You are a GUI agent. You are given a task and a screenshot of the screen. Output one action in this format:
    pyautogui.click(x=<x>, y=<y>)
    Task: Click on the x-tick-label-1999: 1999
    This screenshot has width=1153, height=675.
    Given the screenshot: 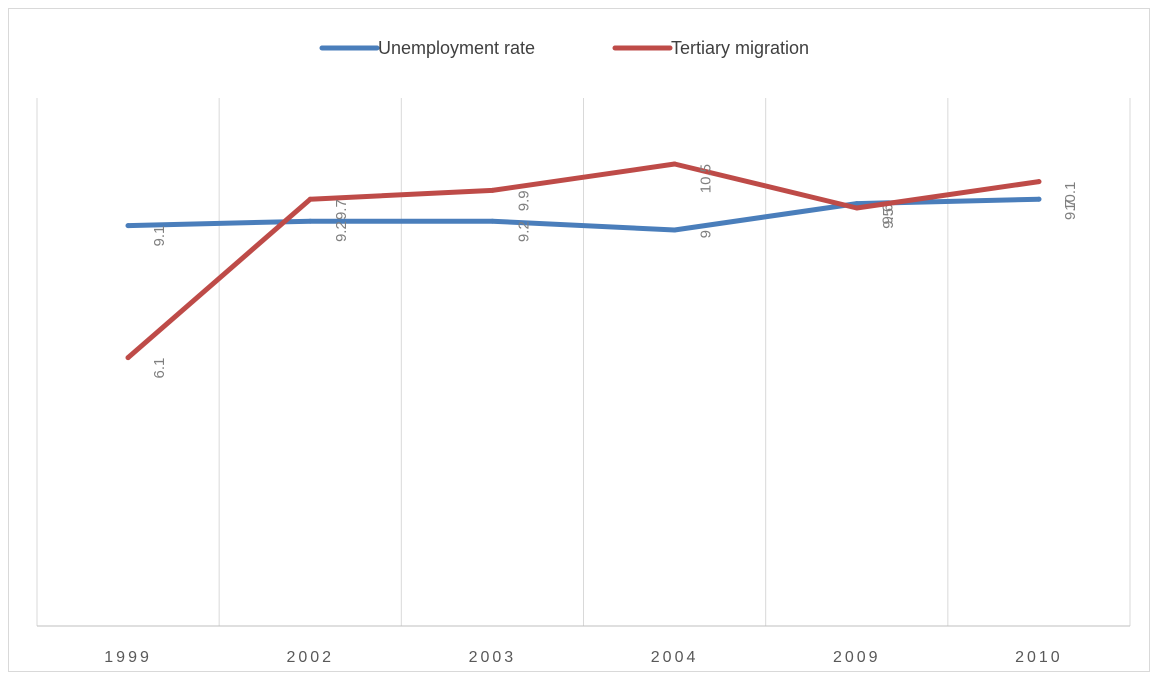 What is the action you would take?
    pyautogui.click(x=128, y=657)
    